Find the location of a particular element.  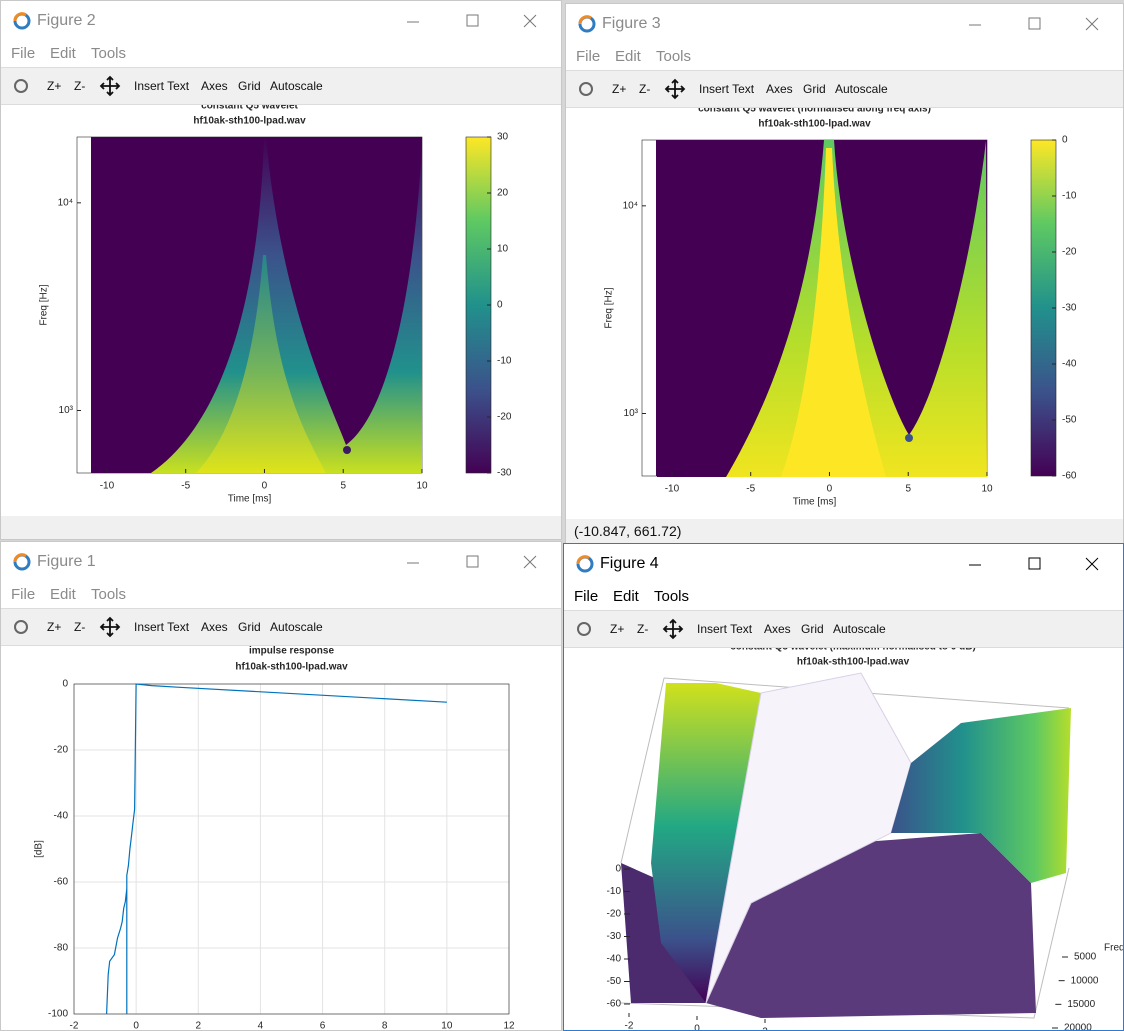

y-tick-label: 10³ is located at coordinates (66, 410).